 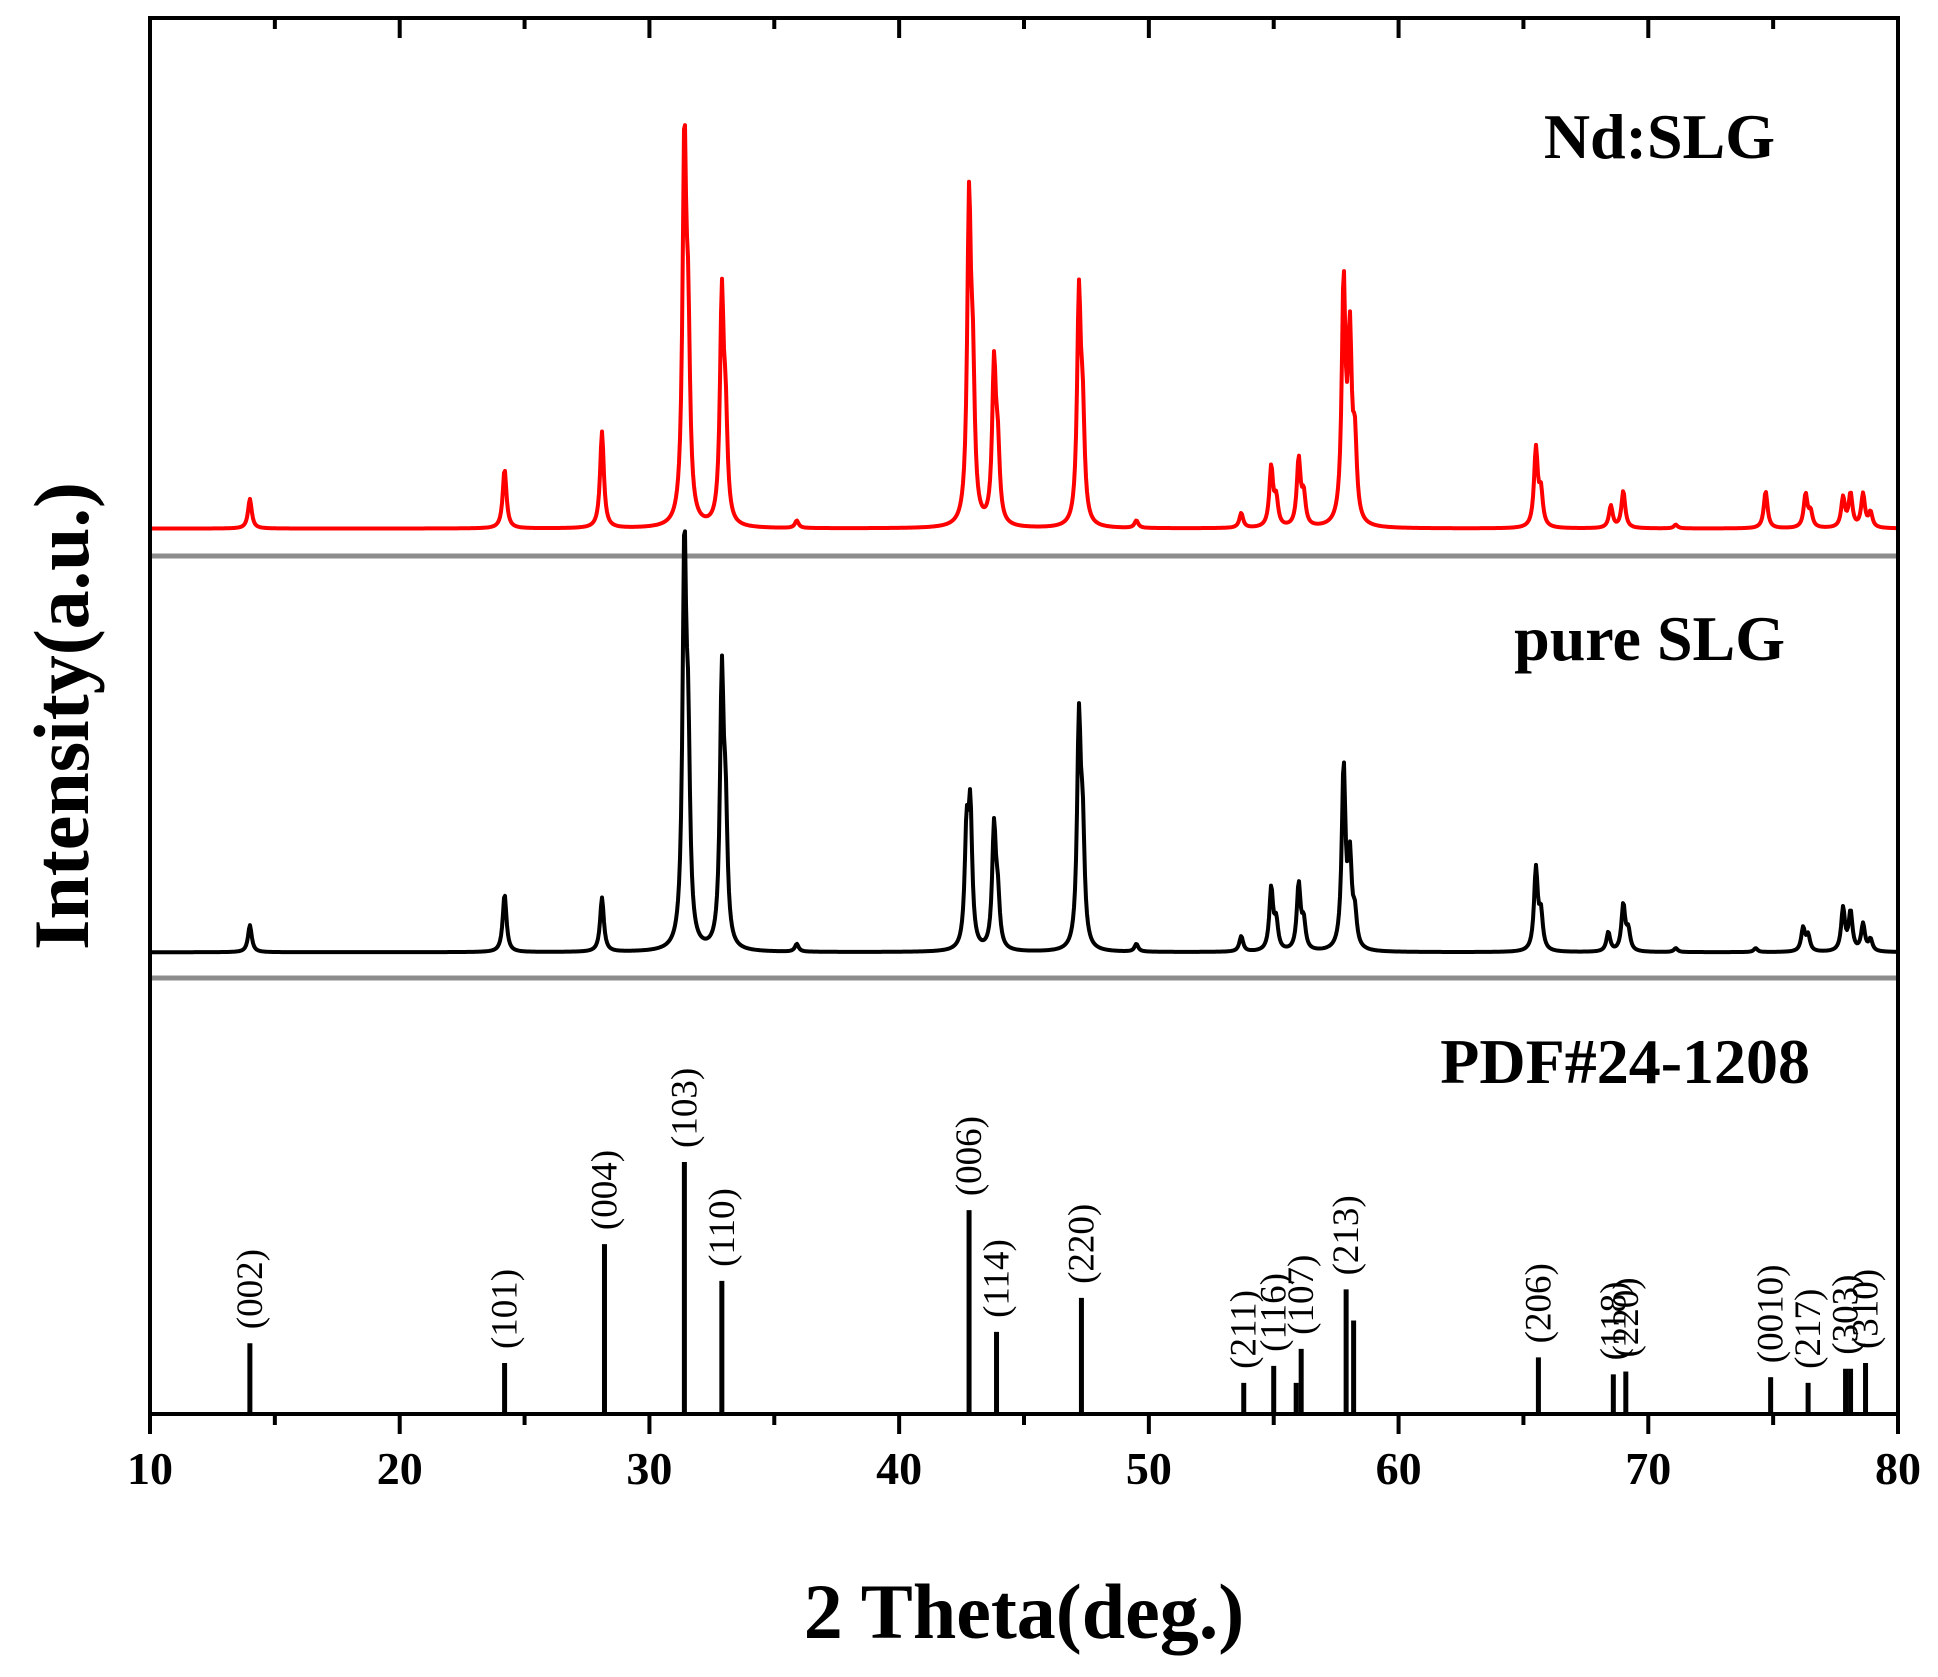 What do you see at coordinates (1846, 1315) in the screenshot?
I see `hkl-label: (303)` at bounding box center [1846, 1315].